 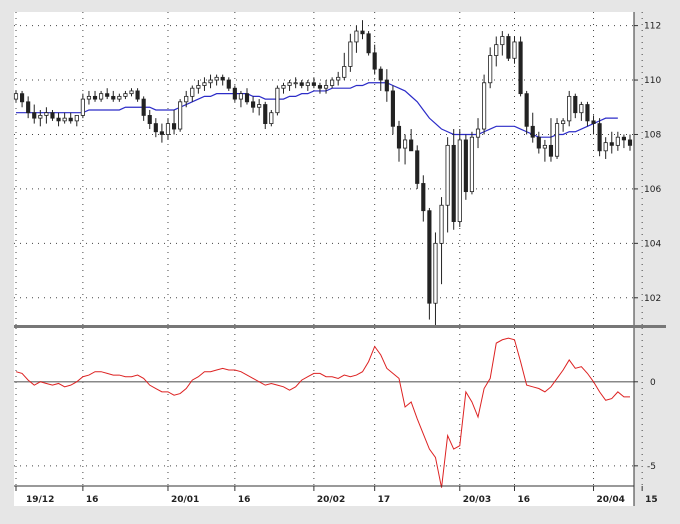 What do you see at coordinates (652, 135) in the screenshot?
I see `price-y-tick-label: 108` at bounding box center [652, 135].